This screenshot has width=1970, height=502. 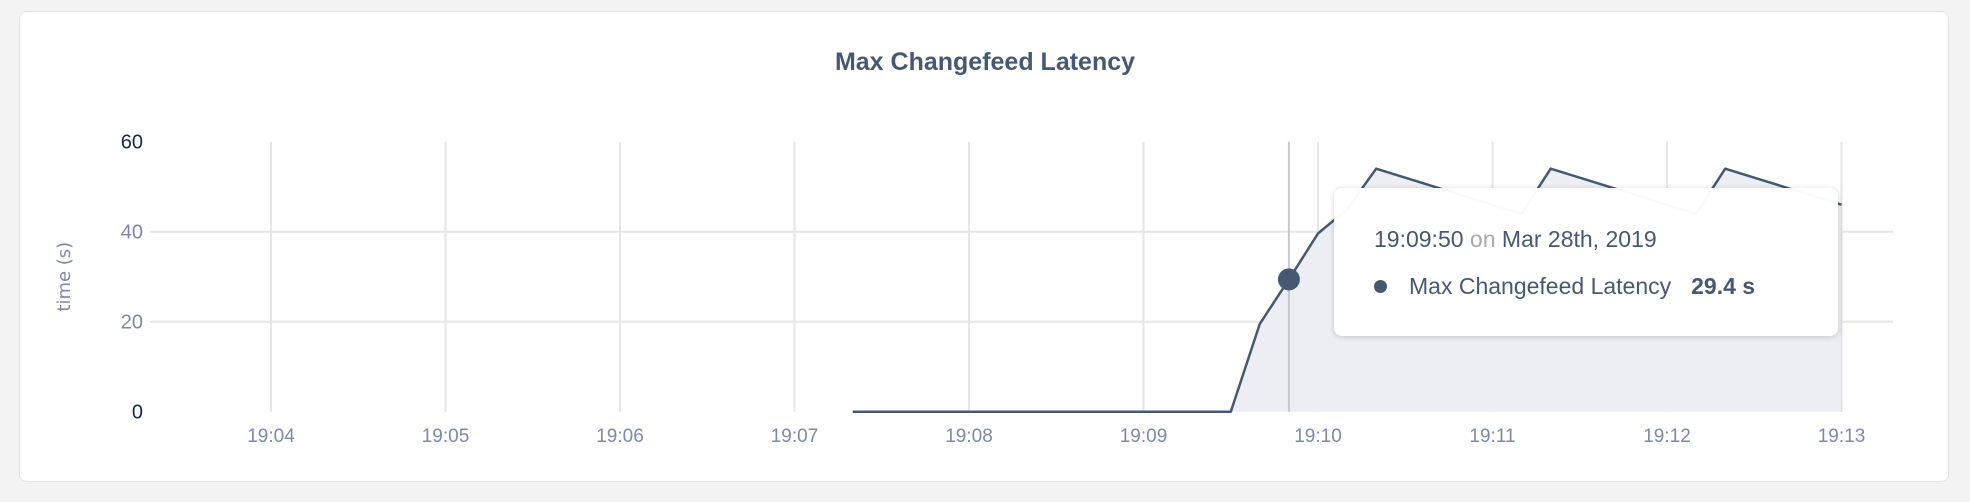 I want to click on y-tick-label: 40, so click(x=132, y=233).